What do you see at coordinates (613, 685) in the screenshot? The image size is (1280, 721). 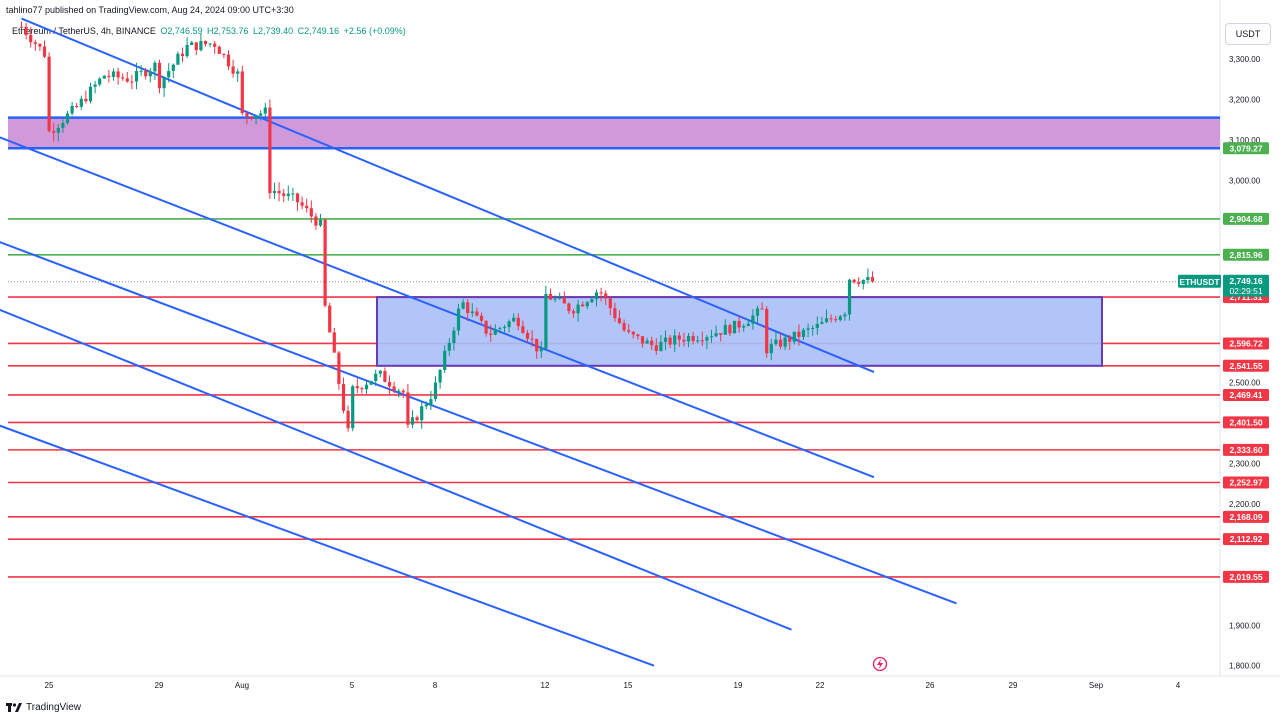 I see `time-axis: 25 29 Aug 5 8 12 15 19 22 26 29 Sep 4` at bounding box center [613, 685].